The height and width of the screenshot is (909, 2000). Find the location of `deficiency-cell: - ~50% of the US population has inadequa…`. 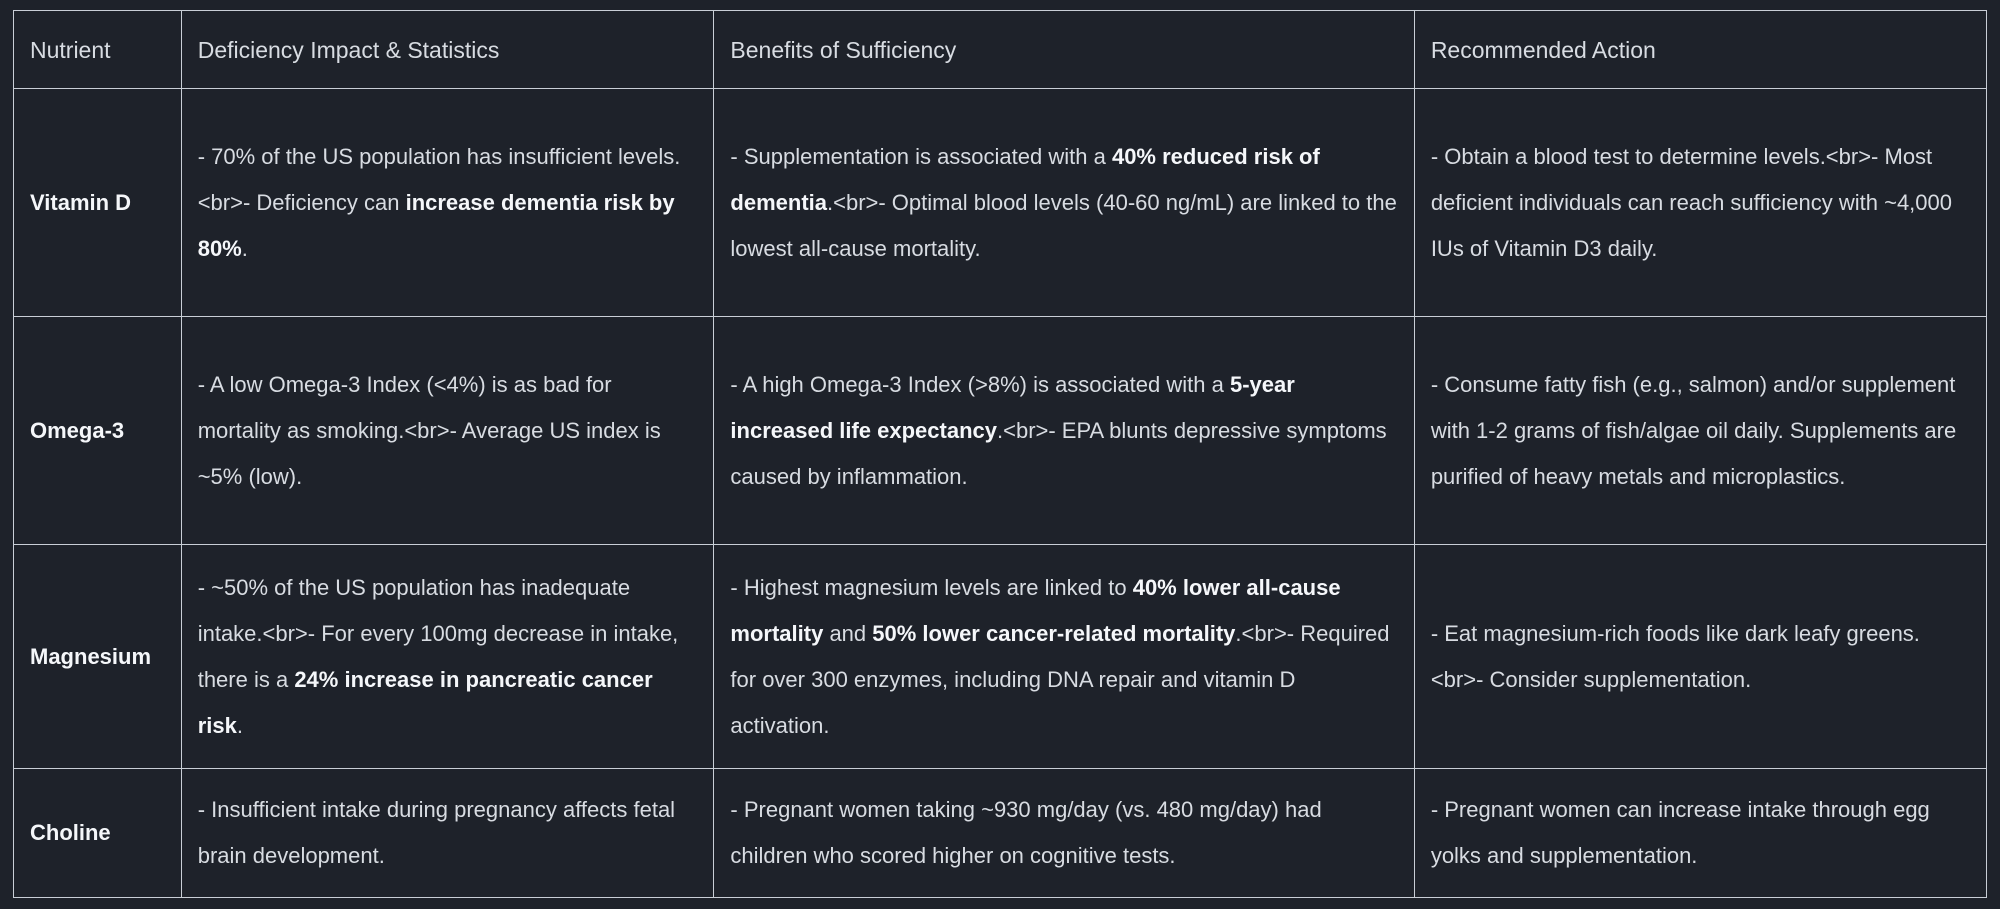

deficiency-cell: - ~50% of the US population has inadequa… is located at coordinates (447, 656).